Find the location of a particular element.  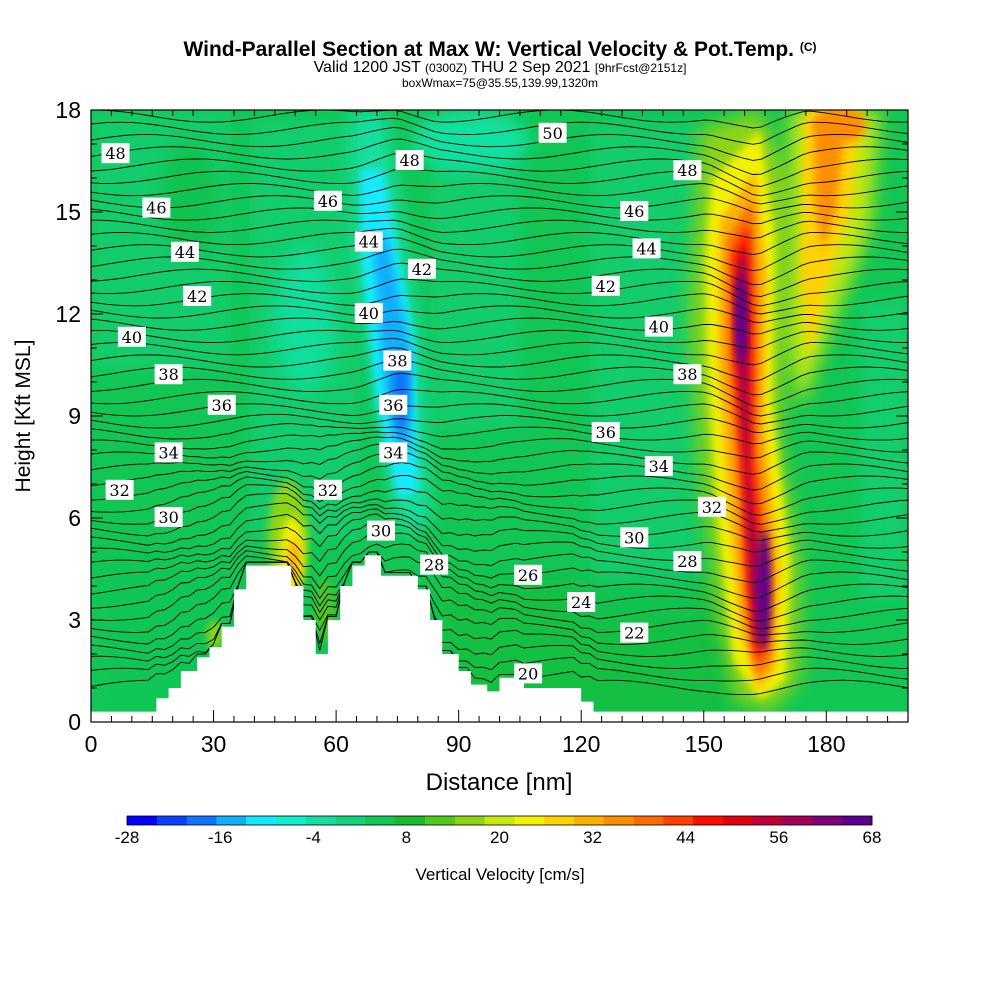

y-tick-label: 6 is located at coordinates (74, 518).